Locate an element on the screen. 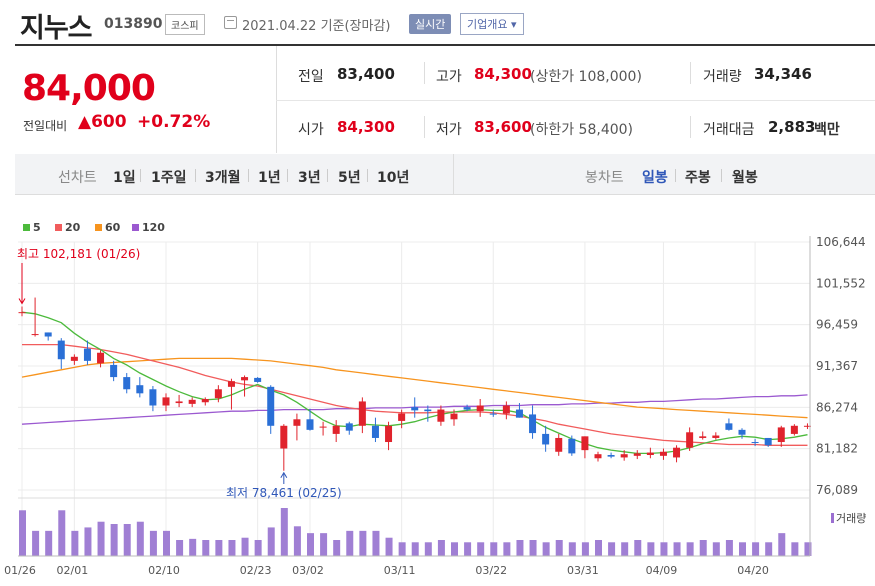 The image size is (875, 586). open-value: 84,300 is located at coordinates (366, 127).